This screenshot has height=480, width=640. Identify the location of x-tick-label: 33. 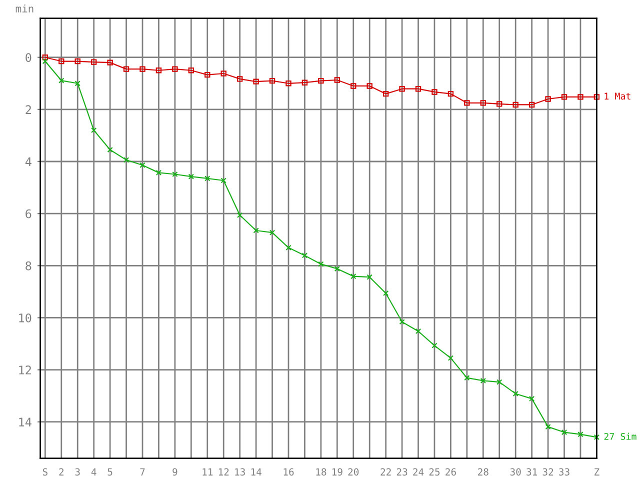
(564, 472).